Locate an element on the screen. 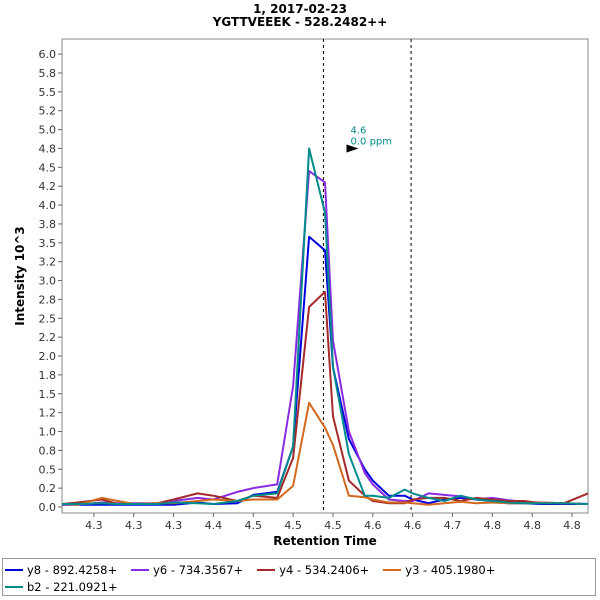 The height and width of the screenshot is (600, 600). legend-label: y4 - 534.2406+ is located at coordinates (324, 569).